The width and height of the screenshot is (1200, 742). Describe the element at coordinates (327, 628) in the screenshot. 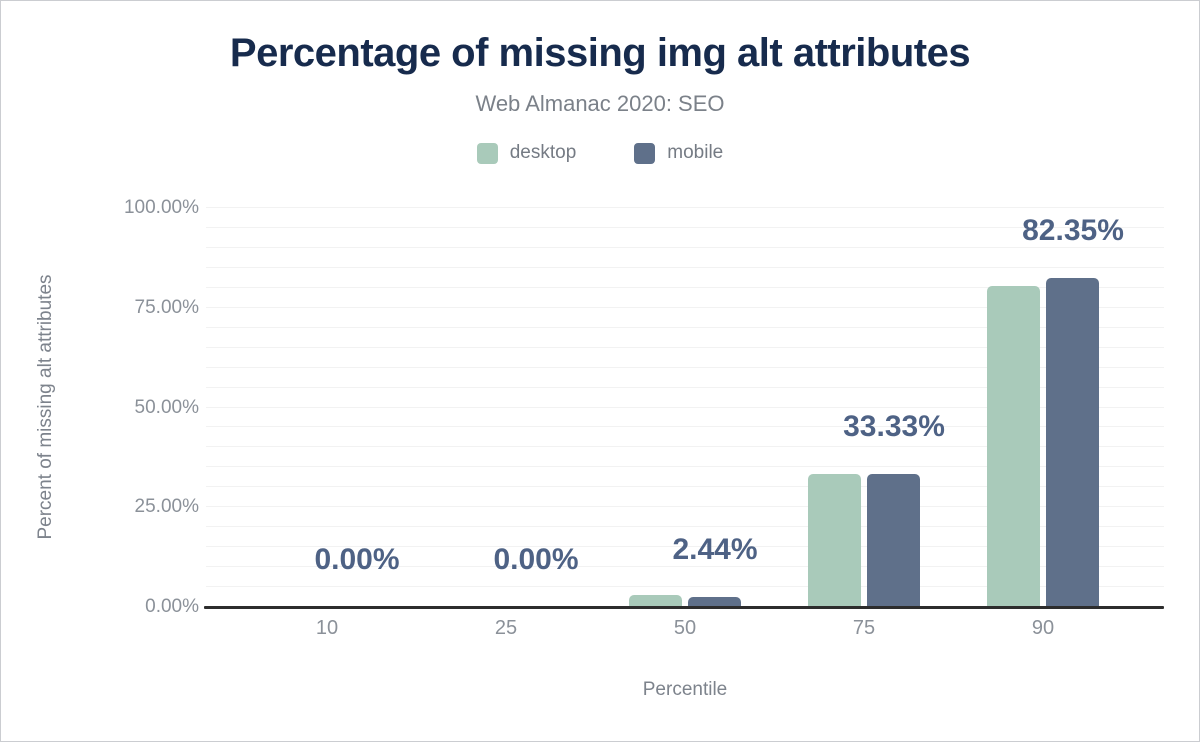

I see `x-tick-10: 10` at that location.